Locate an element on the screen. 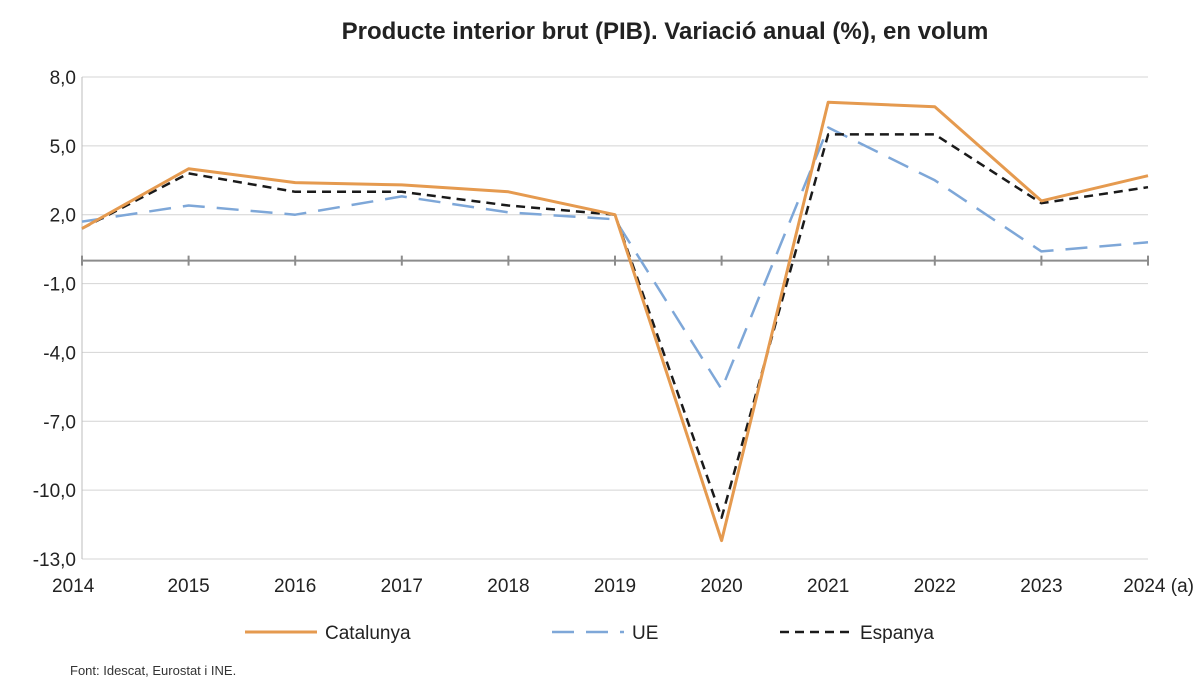 The height and width of the screenshot is (690, 1200). x-tick-label: 2016 is located at coordinates (295, 586).